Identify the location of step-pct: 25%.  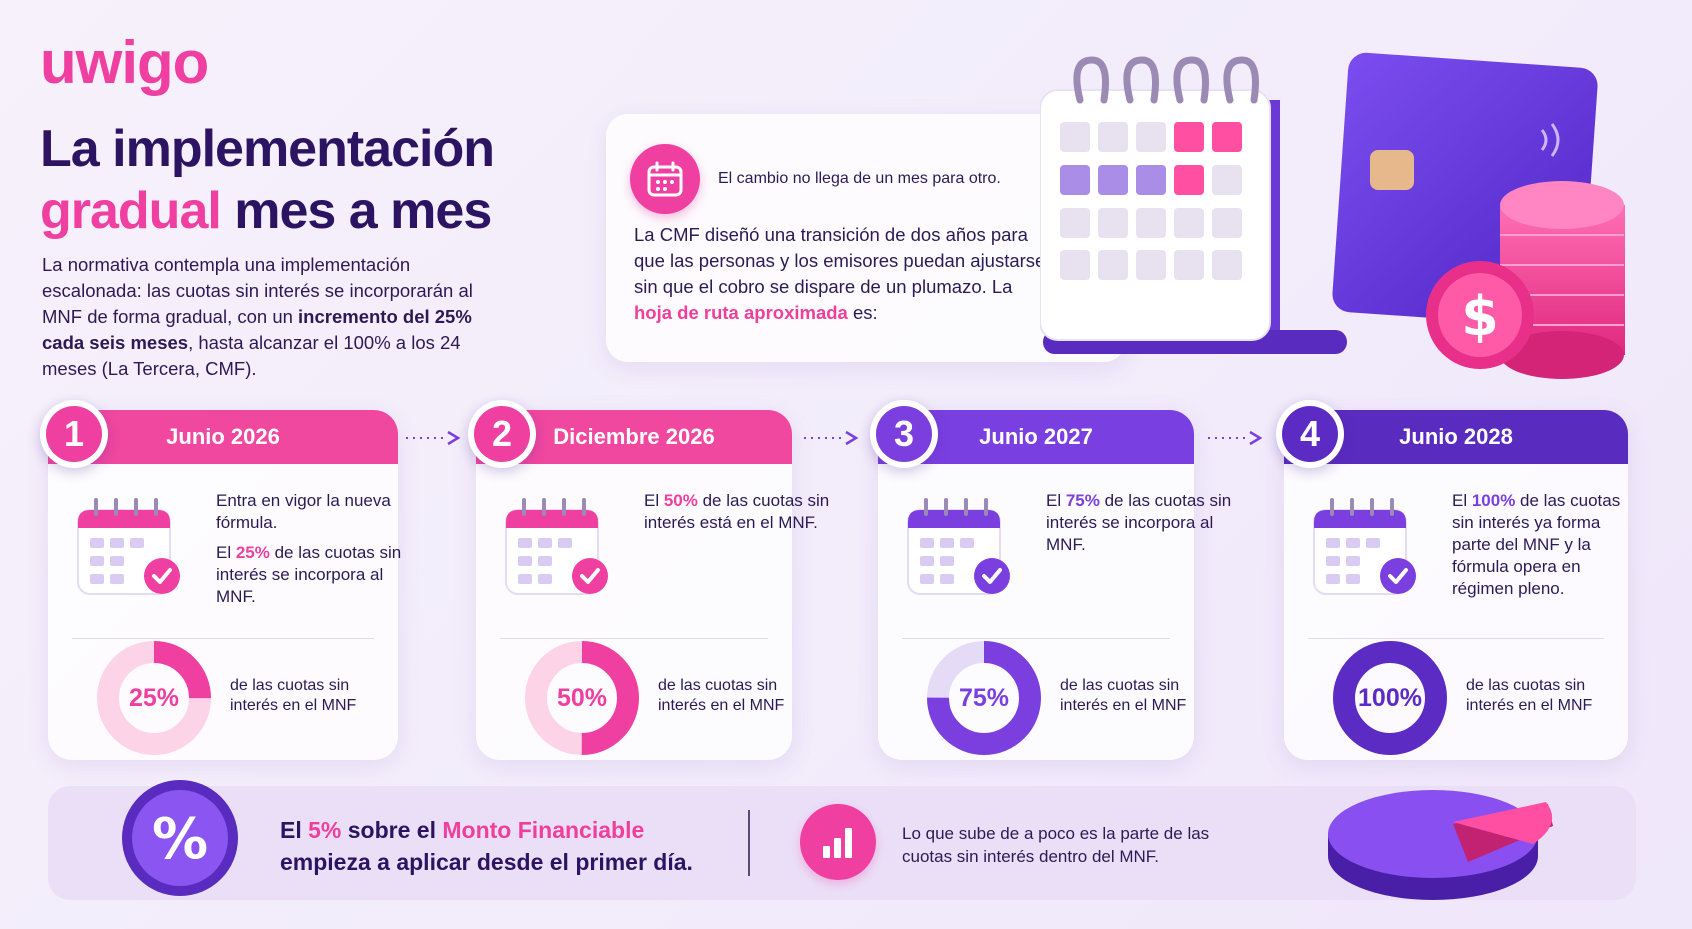
(252, 552).